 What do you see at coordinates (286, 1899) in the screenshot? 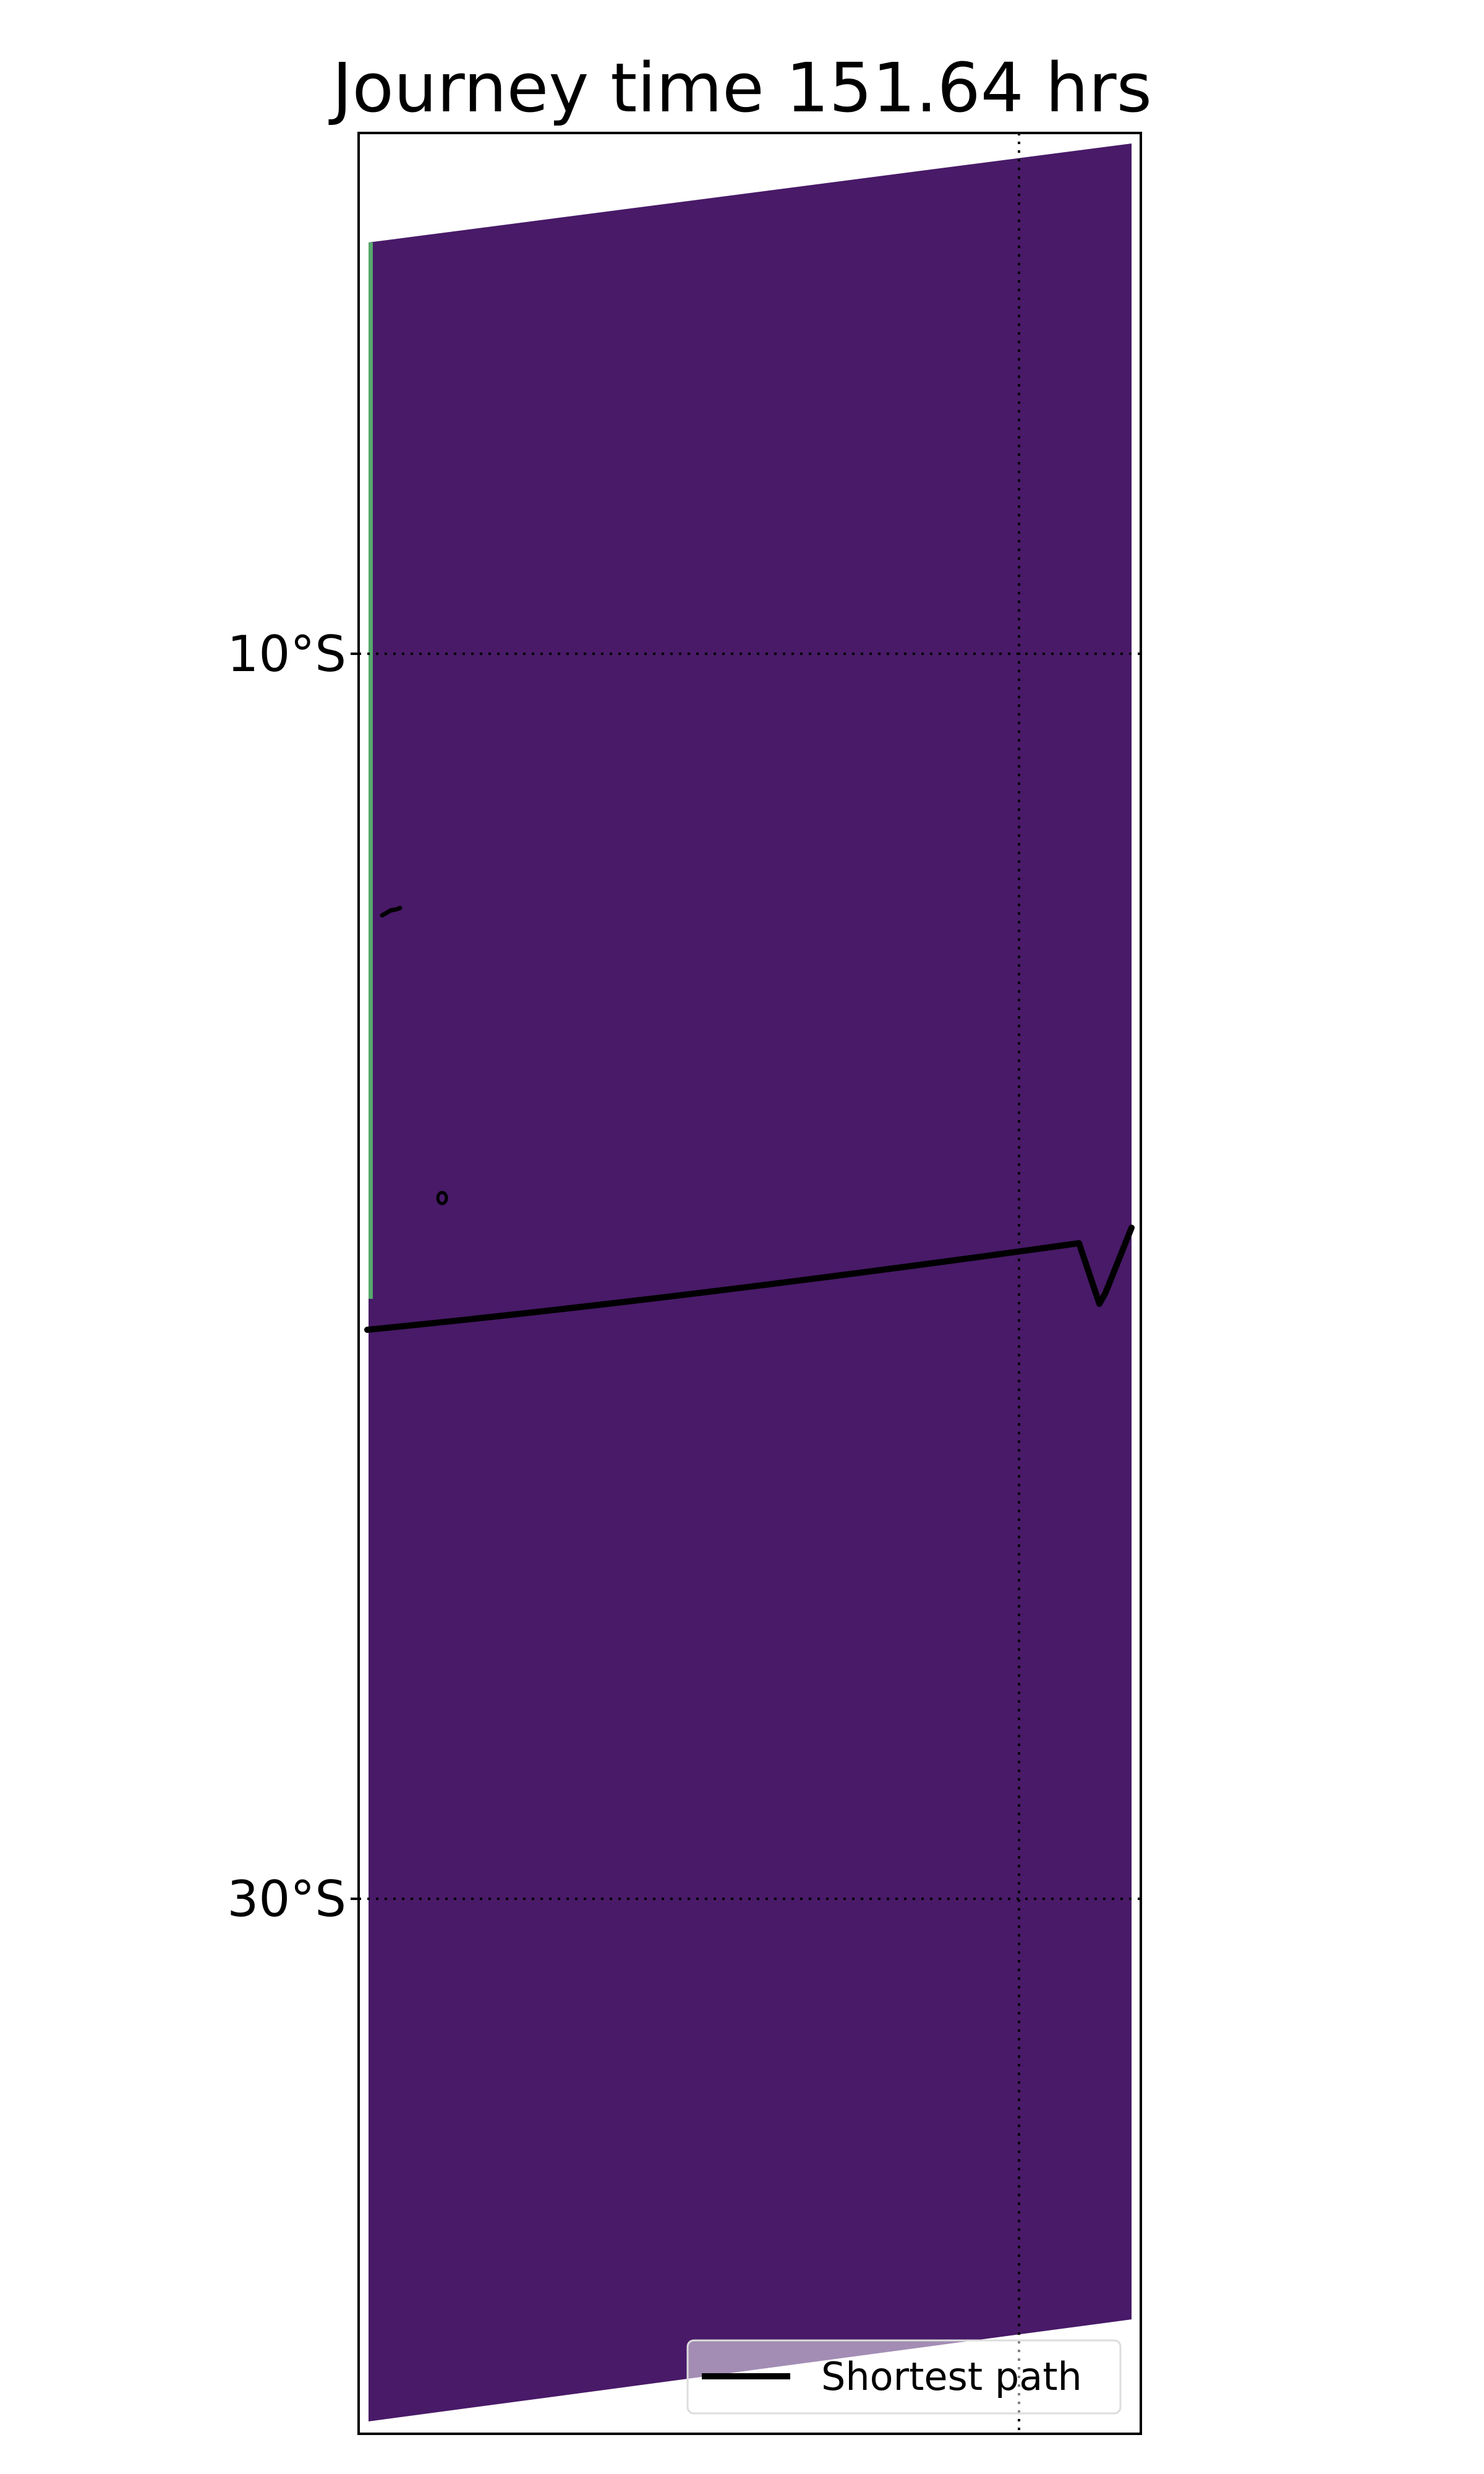
I see `lat-label-30s: 30°S` at bounding box center [286, 1899].